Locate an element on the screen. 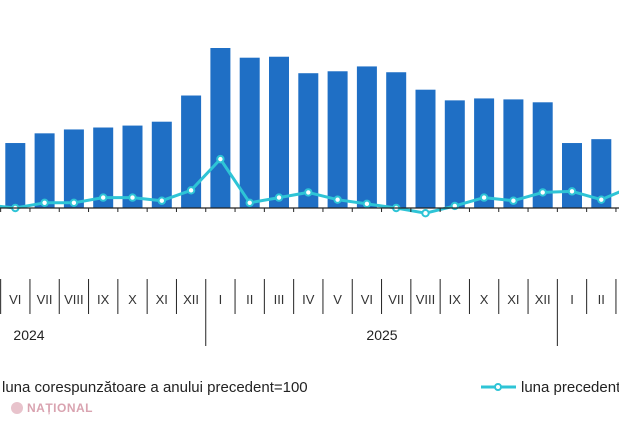 This screenshot has width=619, height=421. watermark-logo-icon is located at coordinates (17, 408).